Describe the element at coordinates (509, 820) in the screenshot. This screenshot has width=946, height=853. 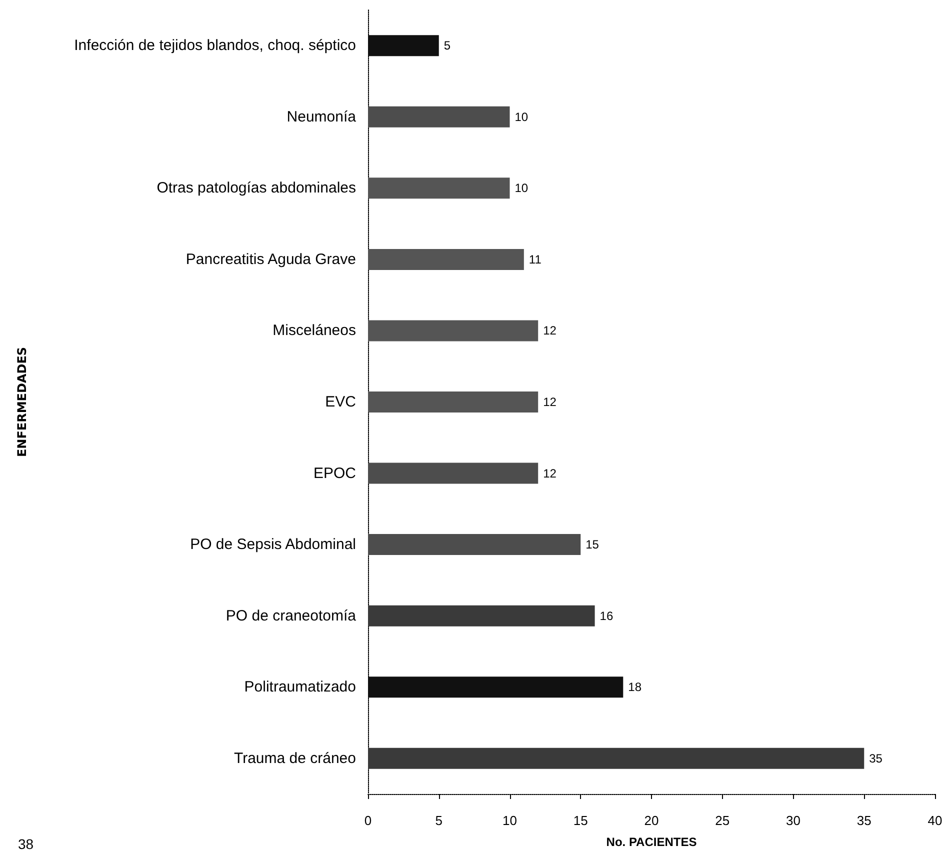
I see `x-tick-label: 10` at that location.